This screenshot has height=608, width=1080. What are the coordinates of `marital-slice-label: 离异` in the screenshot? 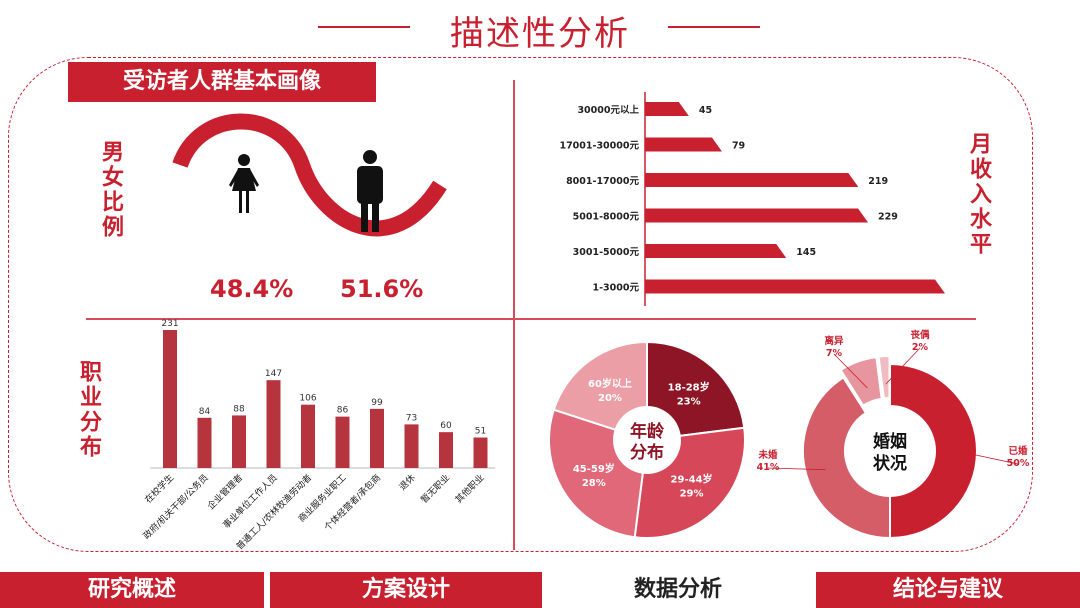 It's located at (834, 341).